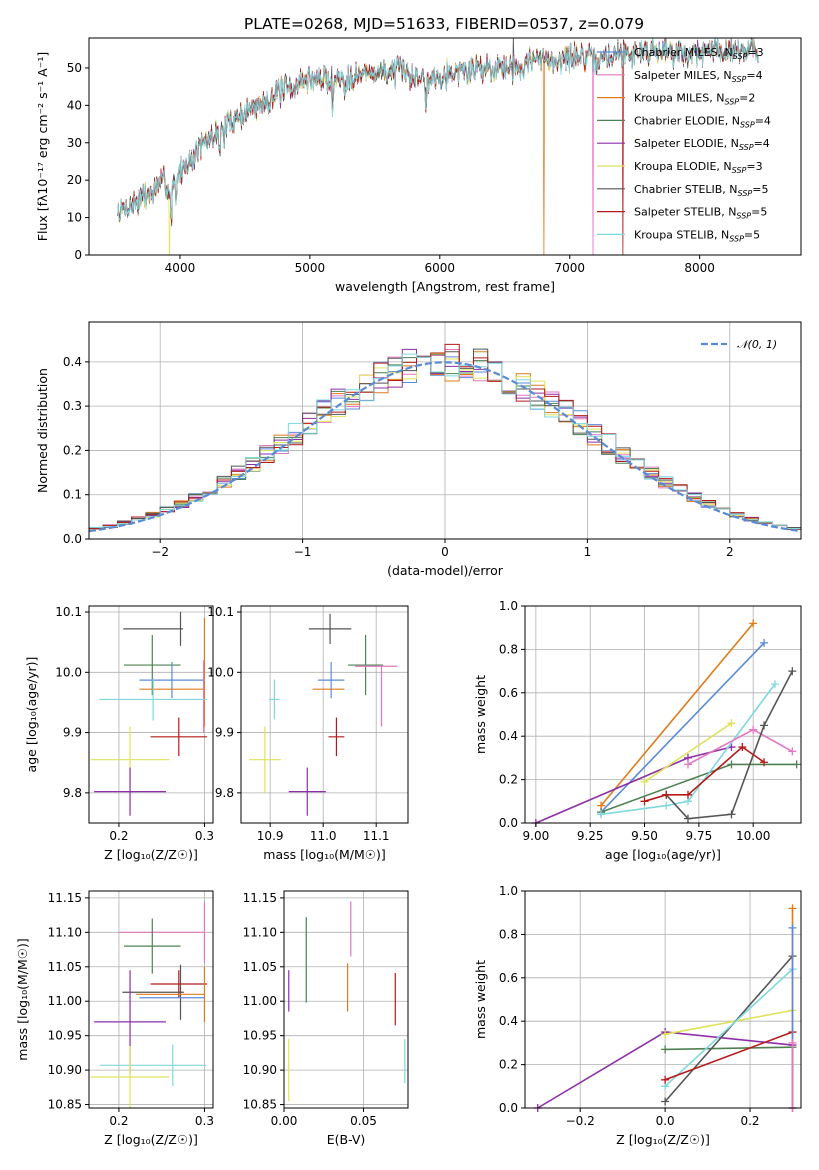 The width and height of the screenshot is (819, 1170). I want to click on y-tick-label: 11.00, so click(260, 1001).